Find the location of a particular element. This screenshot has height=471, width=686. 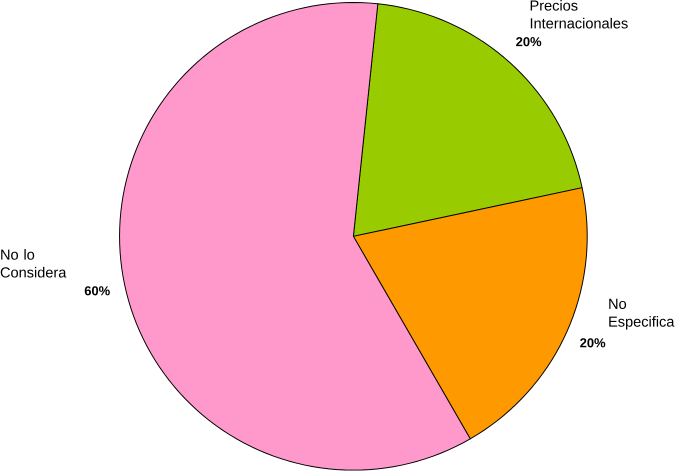

slice-label: No Especifica is located at coordinates (641, 314).